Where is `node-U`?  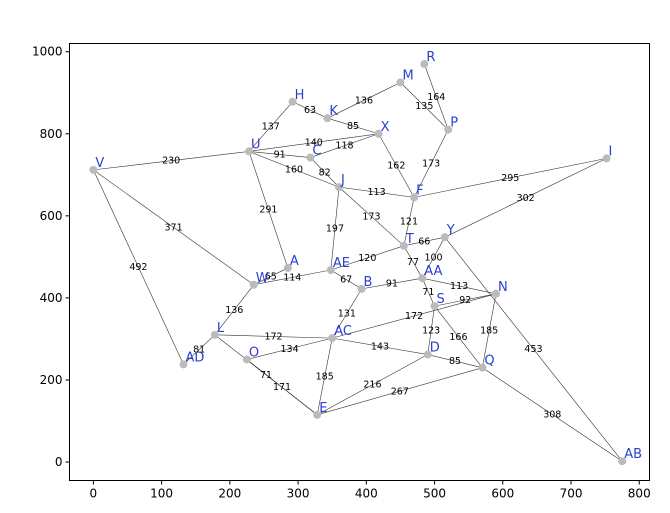
node-U is located at coordinates (248, 151).